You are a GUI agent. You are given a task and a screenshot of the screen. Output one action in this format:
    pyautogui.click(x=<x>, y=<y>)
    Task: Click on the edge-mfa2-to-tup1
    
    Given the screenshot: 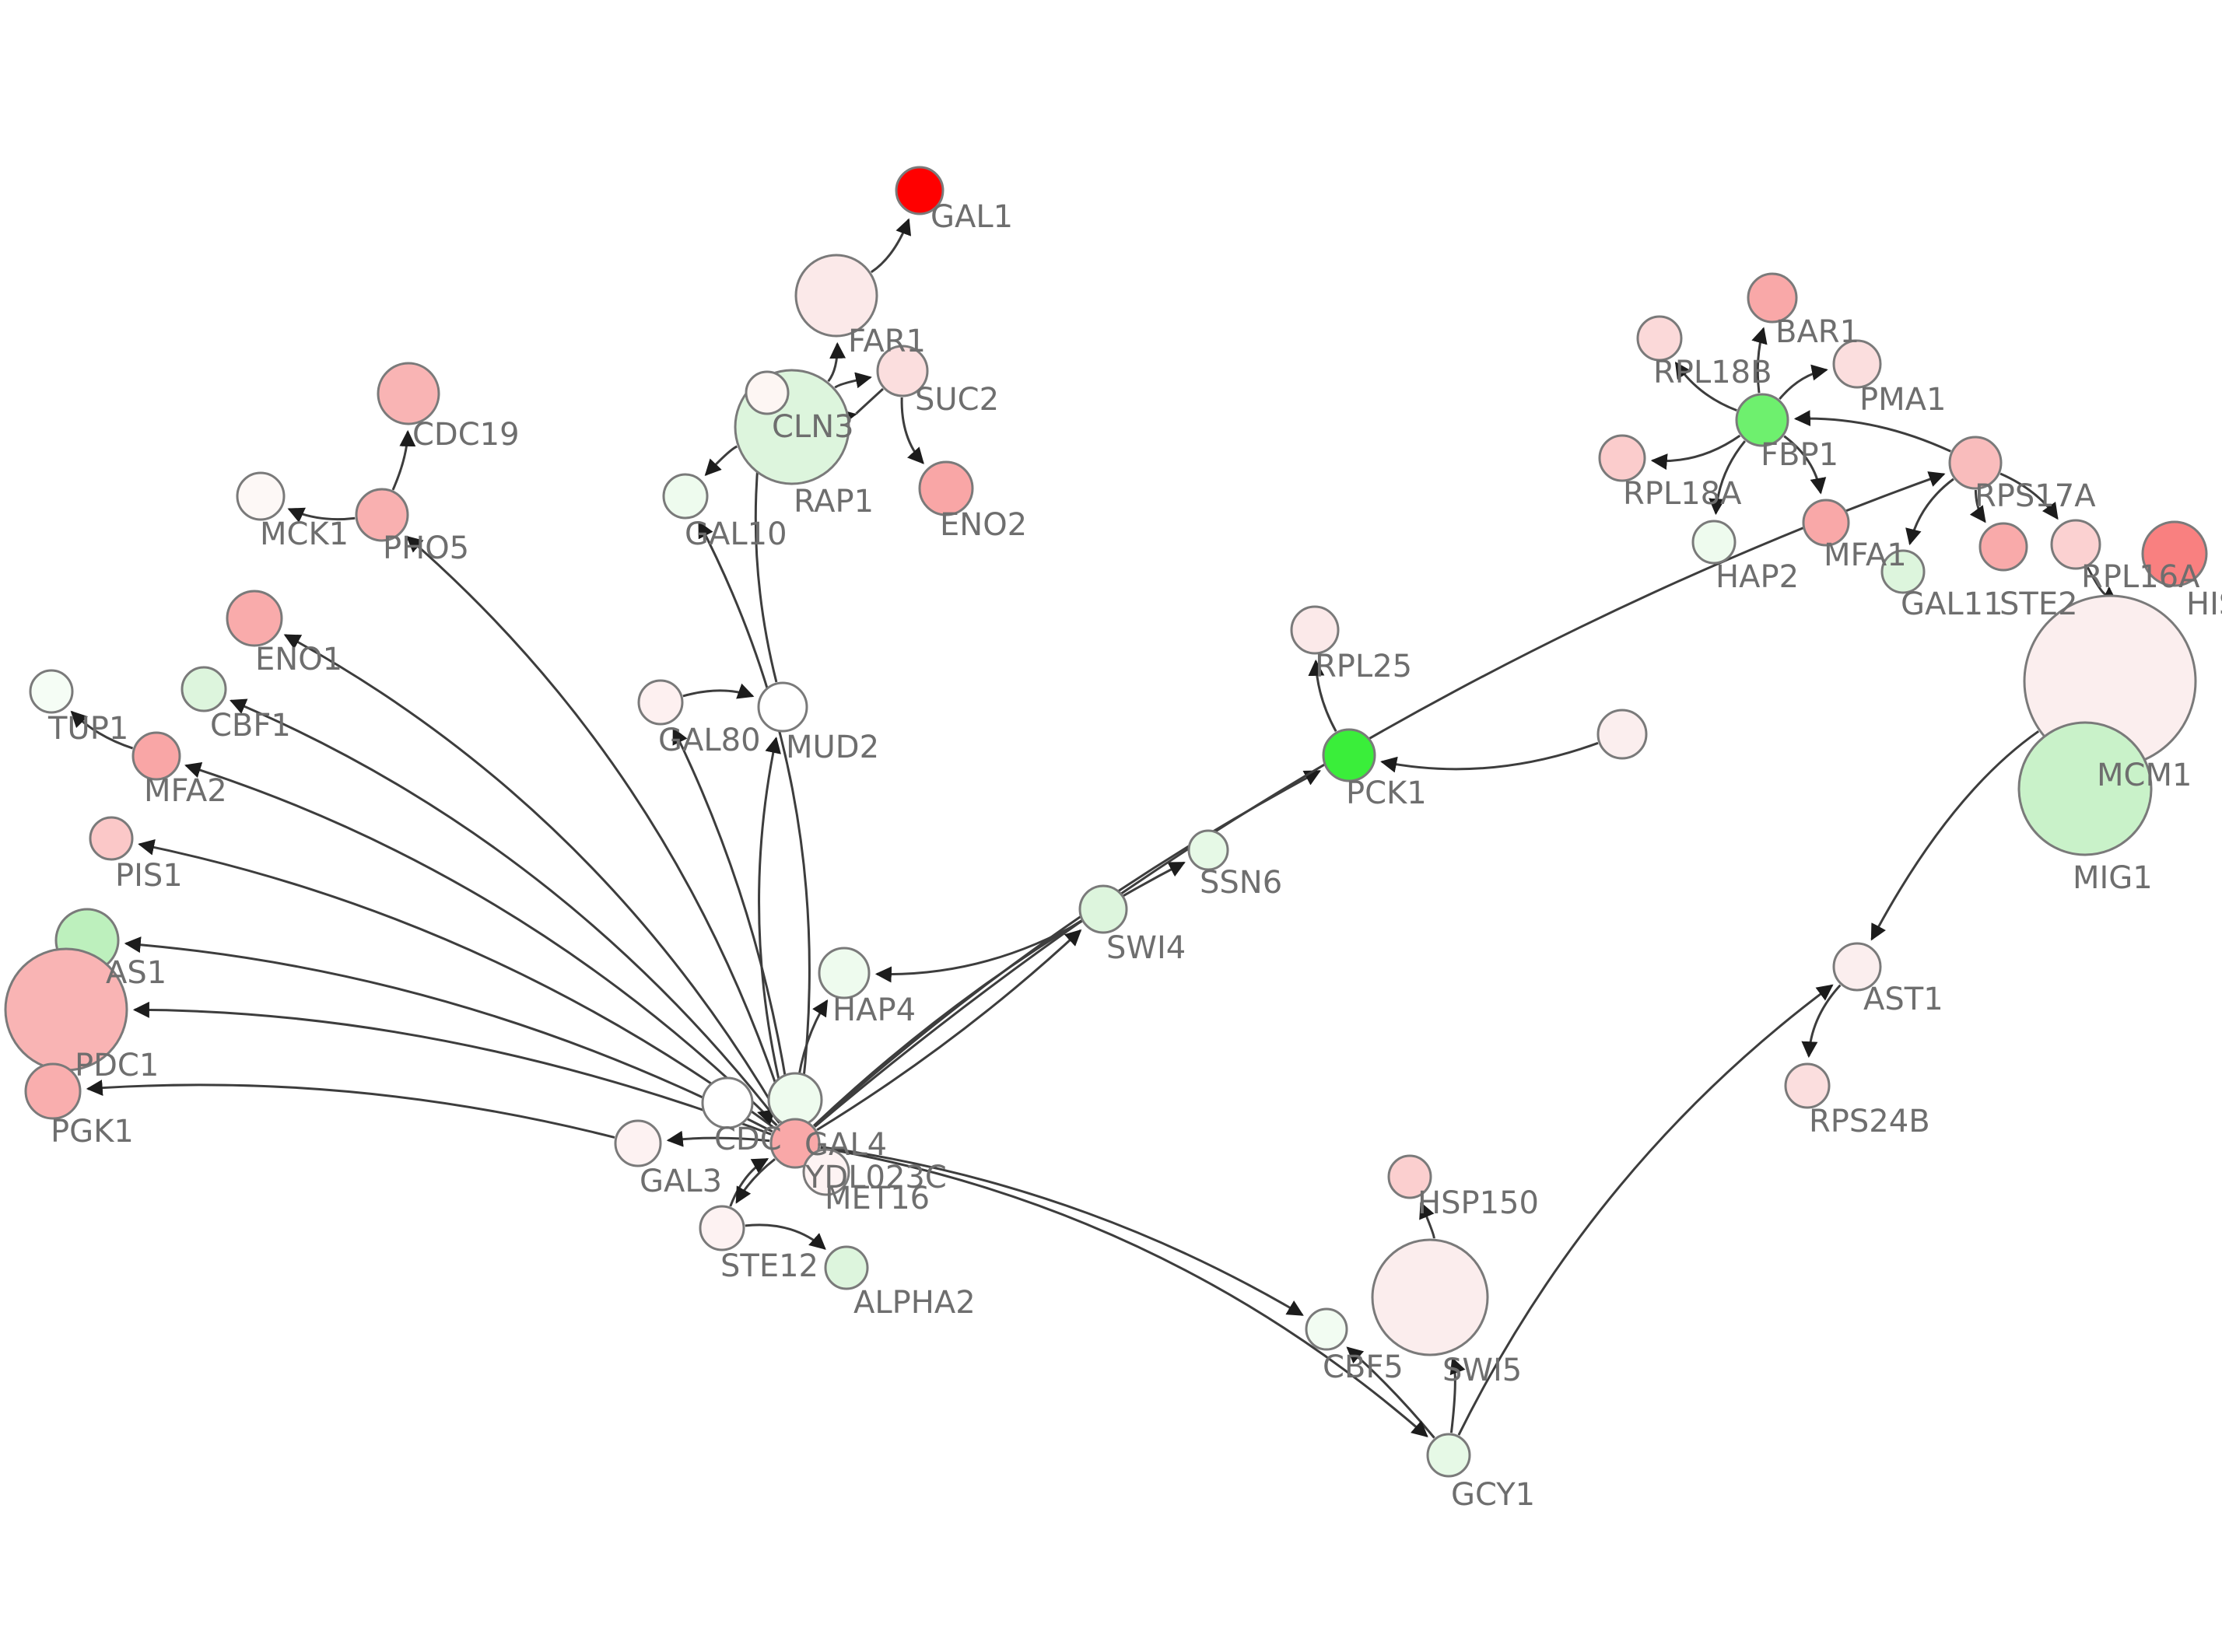 What is the action you would take?
    pyautogui.click(x=102, y=730)
    